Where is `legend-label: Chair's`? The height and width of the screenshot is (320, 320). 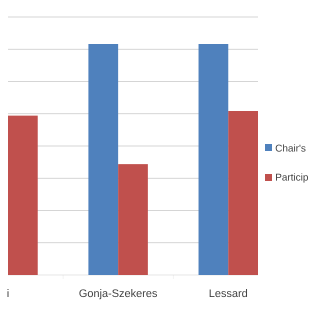 legend-label: Chair's is located at coordinates (291, 148).